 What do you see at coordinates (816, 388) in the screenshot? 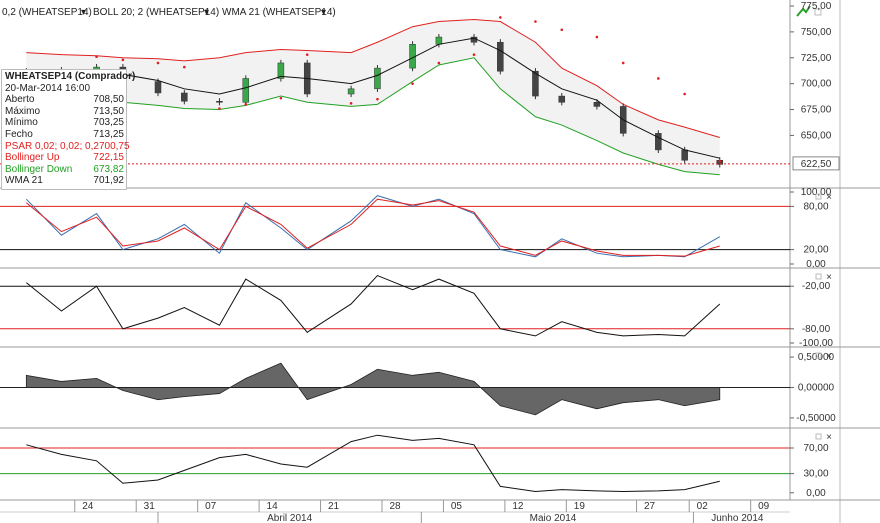
I see `y-tick-label: 0,00000` at bounding box center [816, 388].